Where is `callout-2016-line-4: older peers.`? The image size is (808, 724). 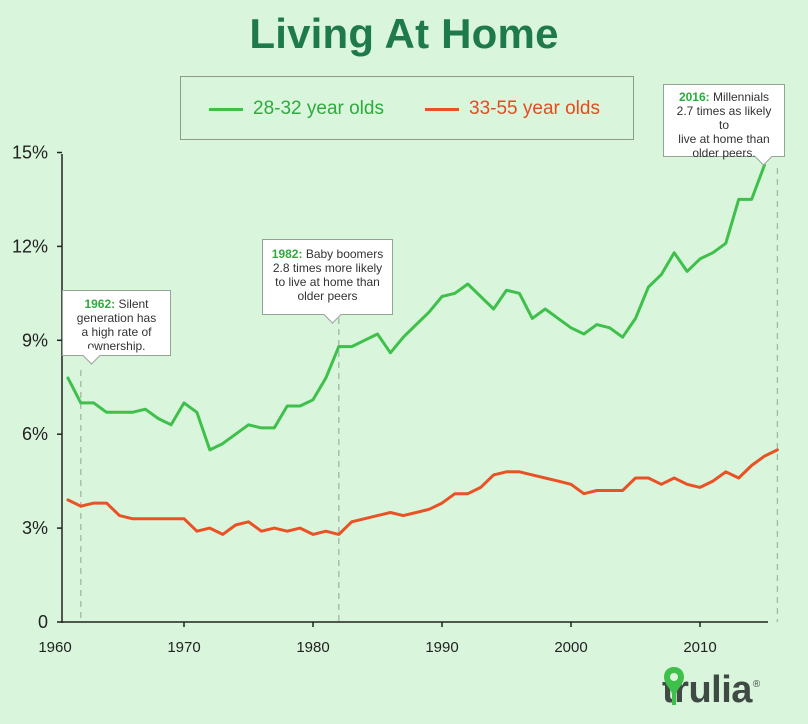 callout-2016-line-4: older peers. is located at coordinates (724, 153).